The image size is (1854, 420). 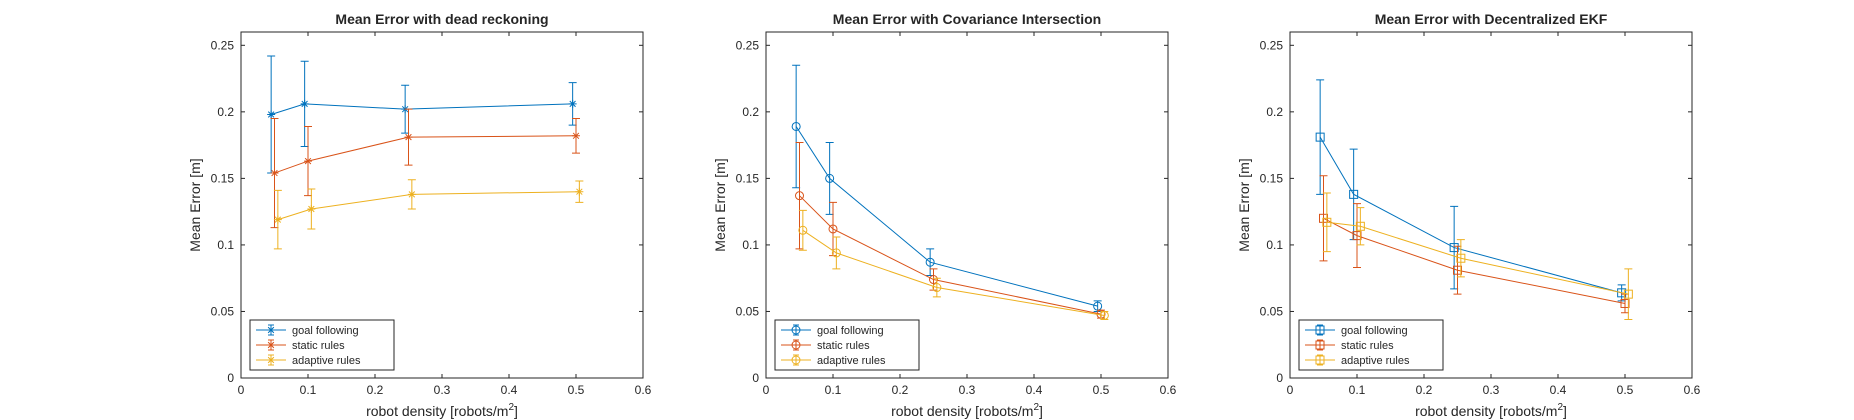 What do you see at coordinates (300, 345) in the screenshot?
I see `legend-entry: static rules` at bounding box center [300, 345].